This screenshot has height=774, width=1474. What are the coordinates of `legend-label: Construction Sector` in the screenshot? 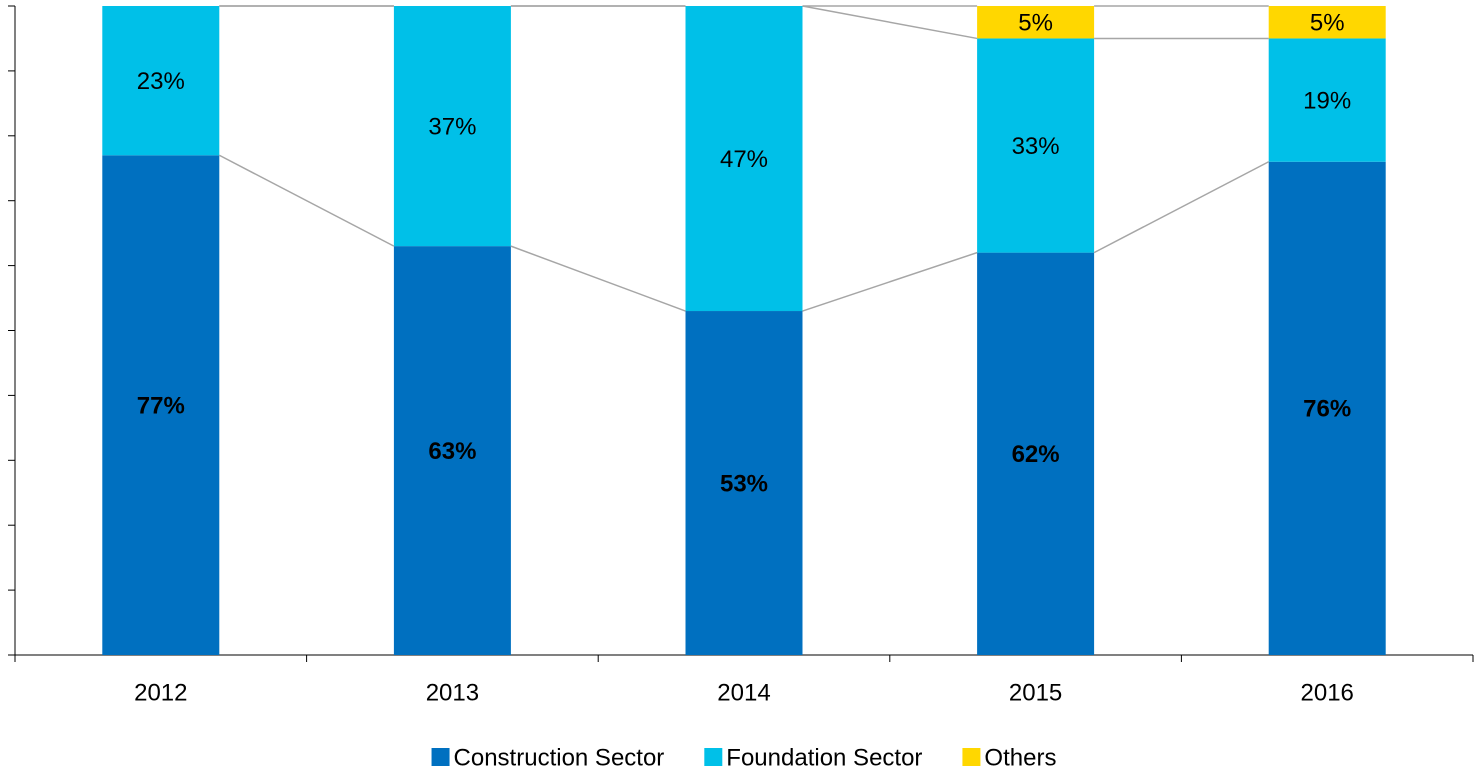 It's located at (559, 757).